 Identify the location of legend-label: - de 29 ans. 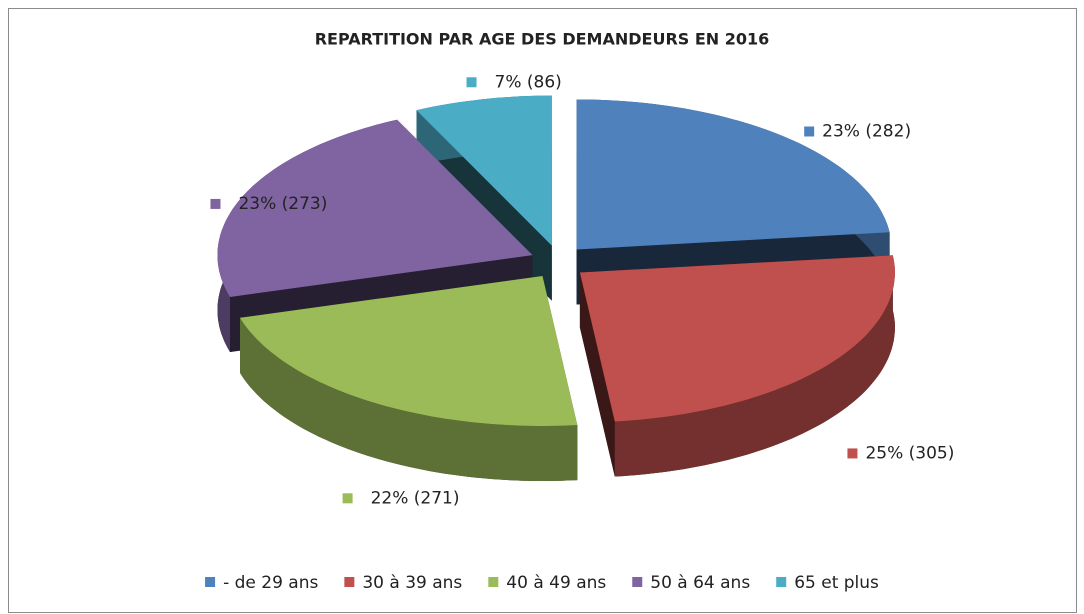
(270, 583).